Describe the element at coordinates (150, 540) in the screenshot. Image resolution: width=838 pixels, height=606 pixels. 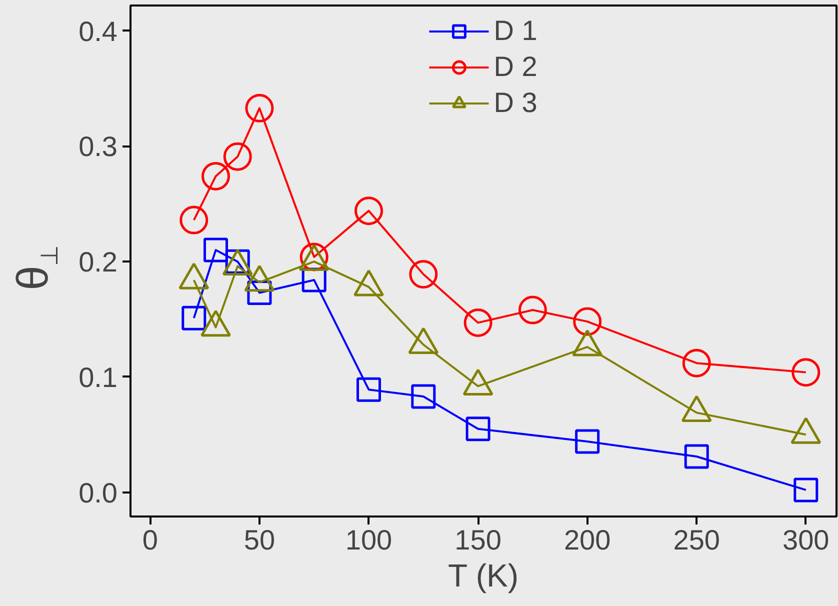
I see `x-tick-label: 0` at that location.